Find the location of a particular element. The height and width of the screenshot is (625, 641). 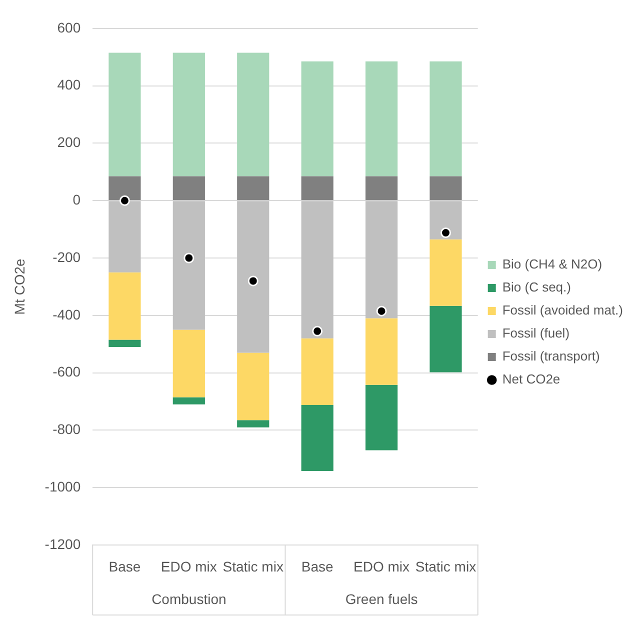

legend-label: Fossil (avoided mat.) is located at coordinates (563, 310).